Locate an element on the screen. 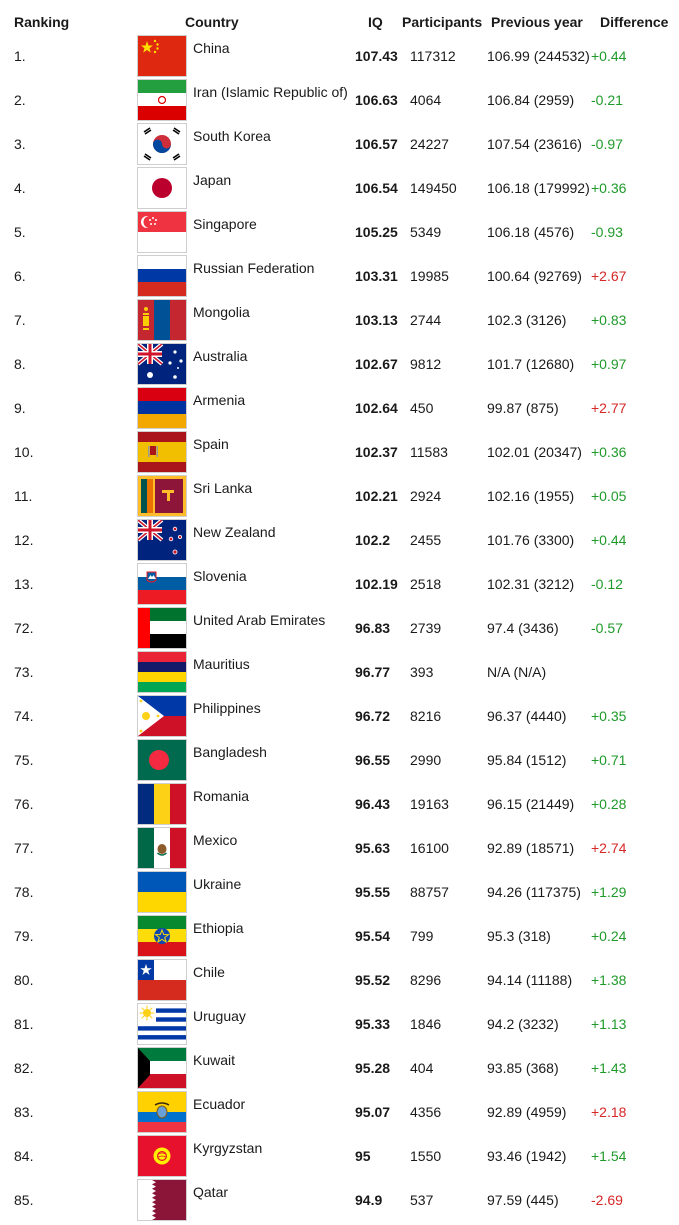  iq-cell: 96.77 is located at coordinates (373, 672).